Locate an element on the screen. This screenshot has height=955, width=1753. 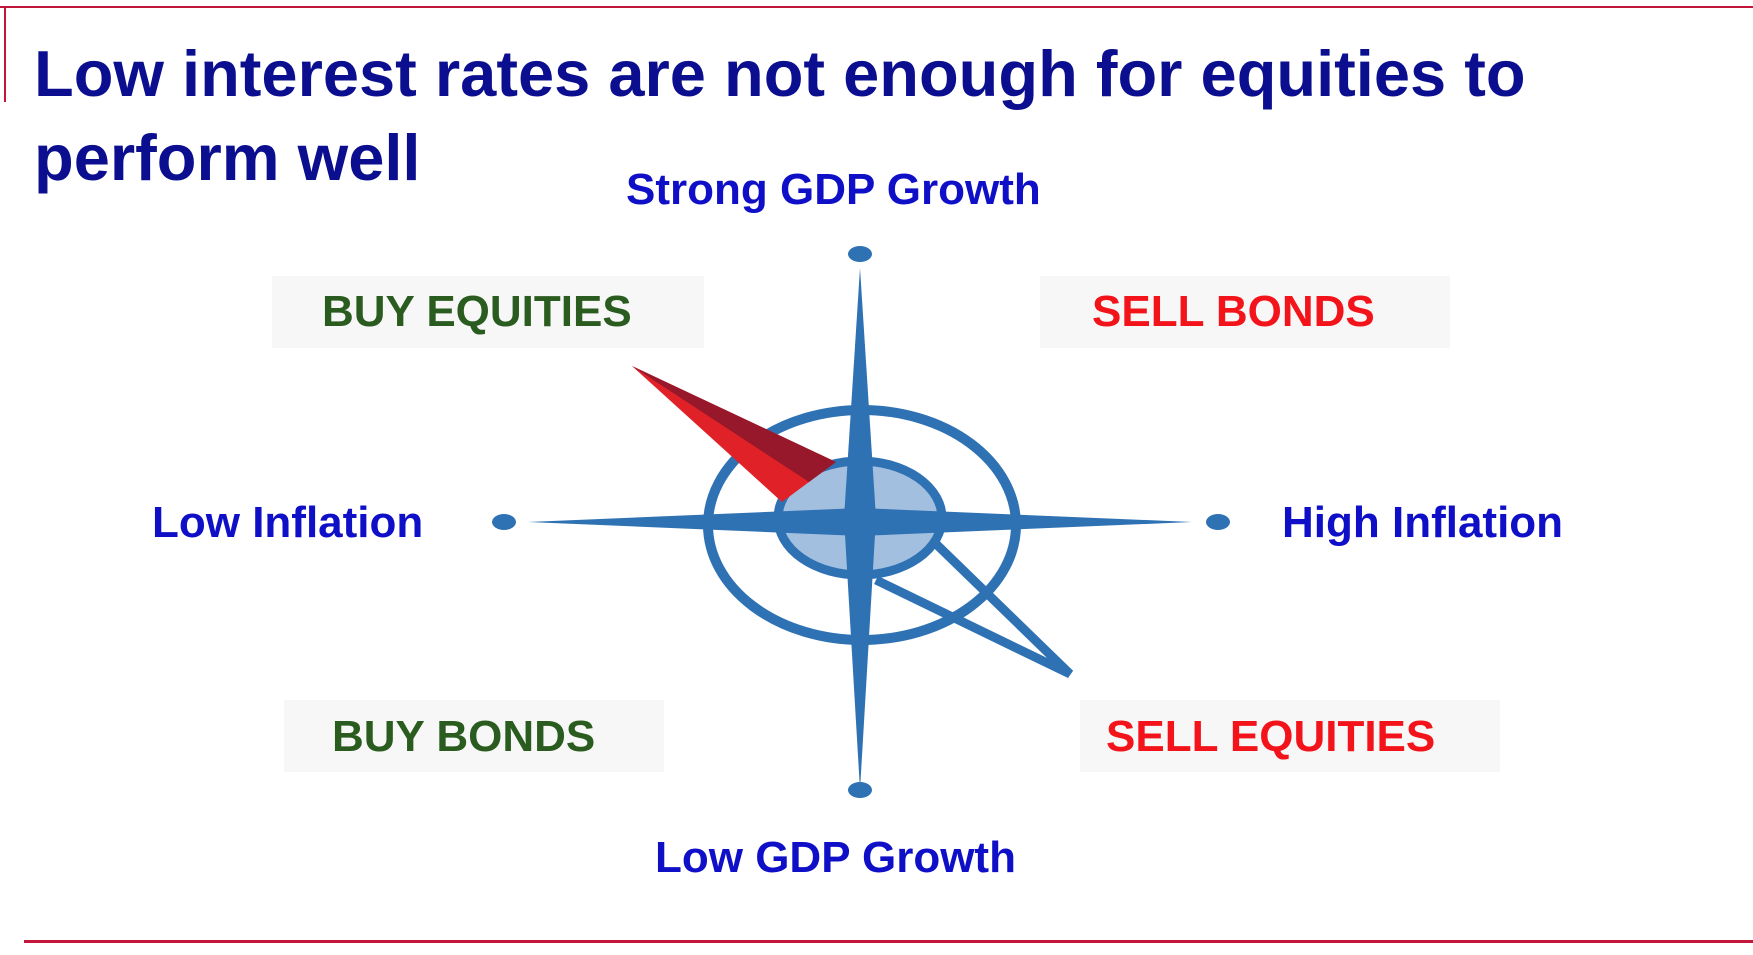
compass-star-horizontal is located at coordinates (860, 522).